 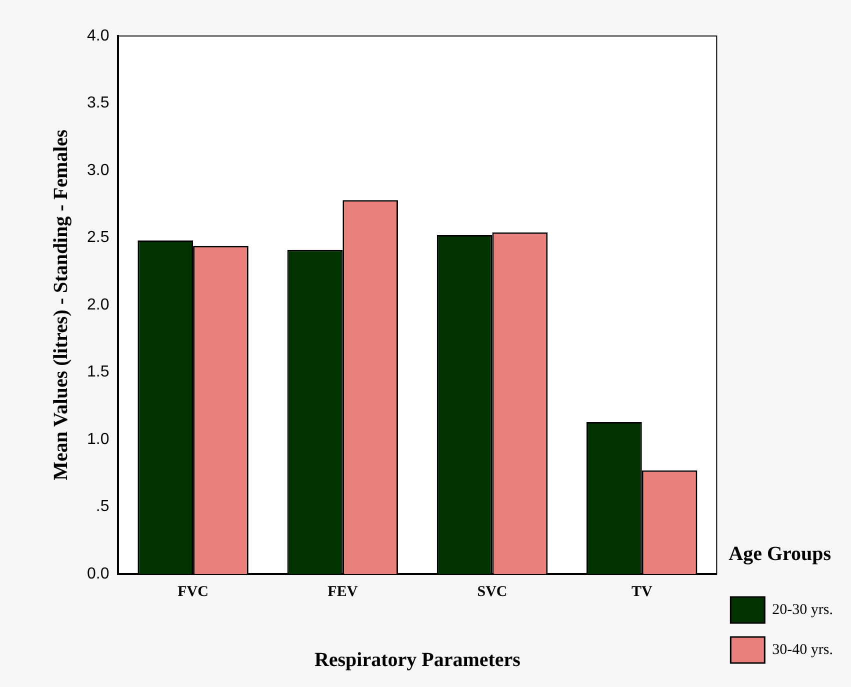 What do you see at coordinates (98, 237) in the screenshot?
I see `y-tick-label: 2.5` at bounding box center [98, 237].